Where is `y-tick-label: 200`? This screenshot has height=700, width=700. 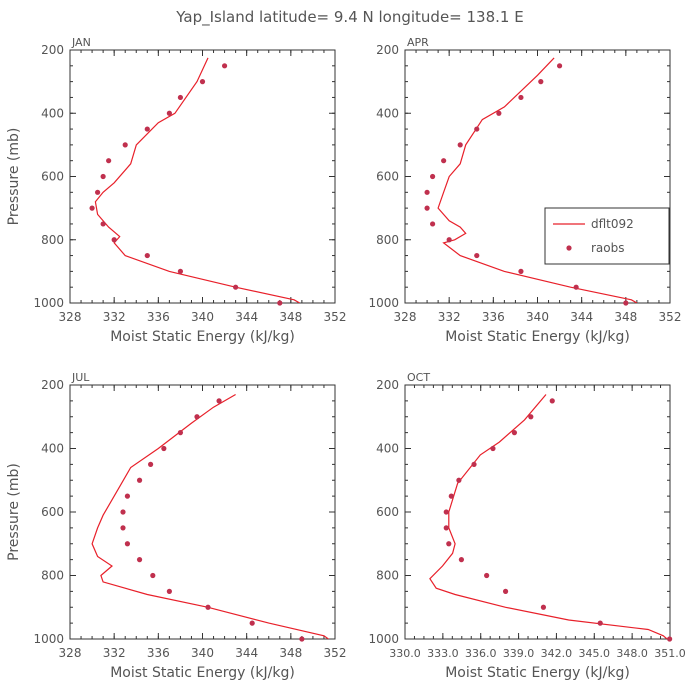 y-tick-label: 200 is located at coordinates (387, 385).